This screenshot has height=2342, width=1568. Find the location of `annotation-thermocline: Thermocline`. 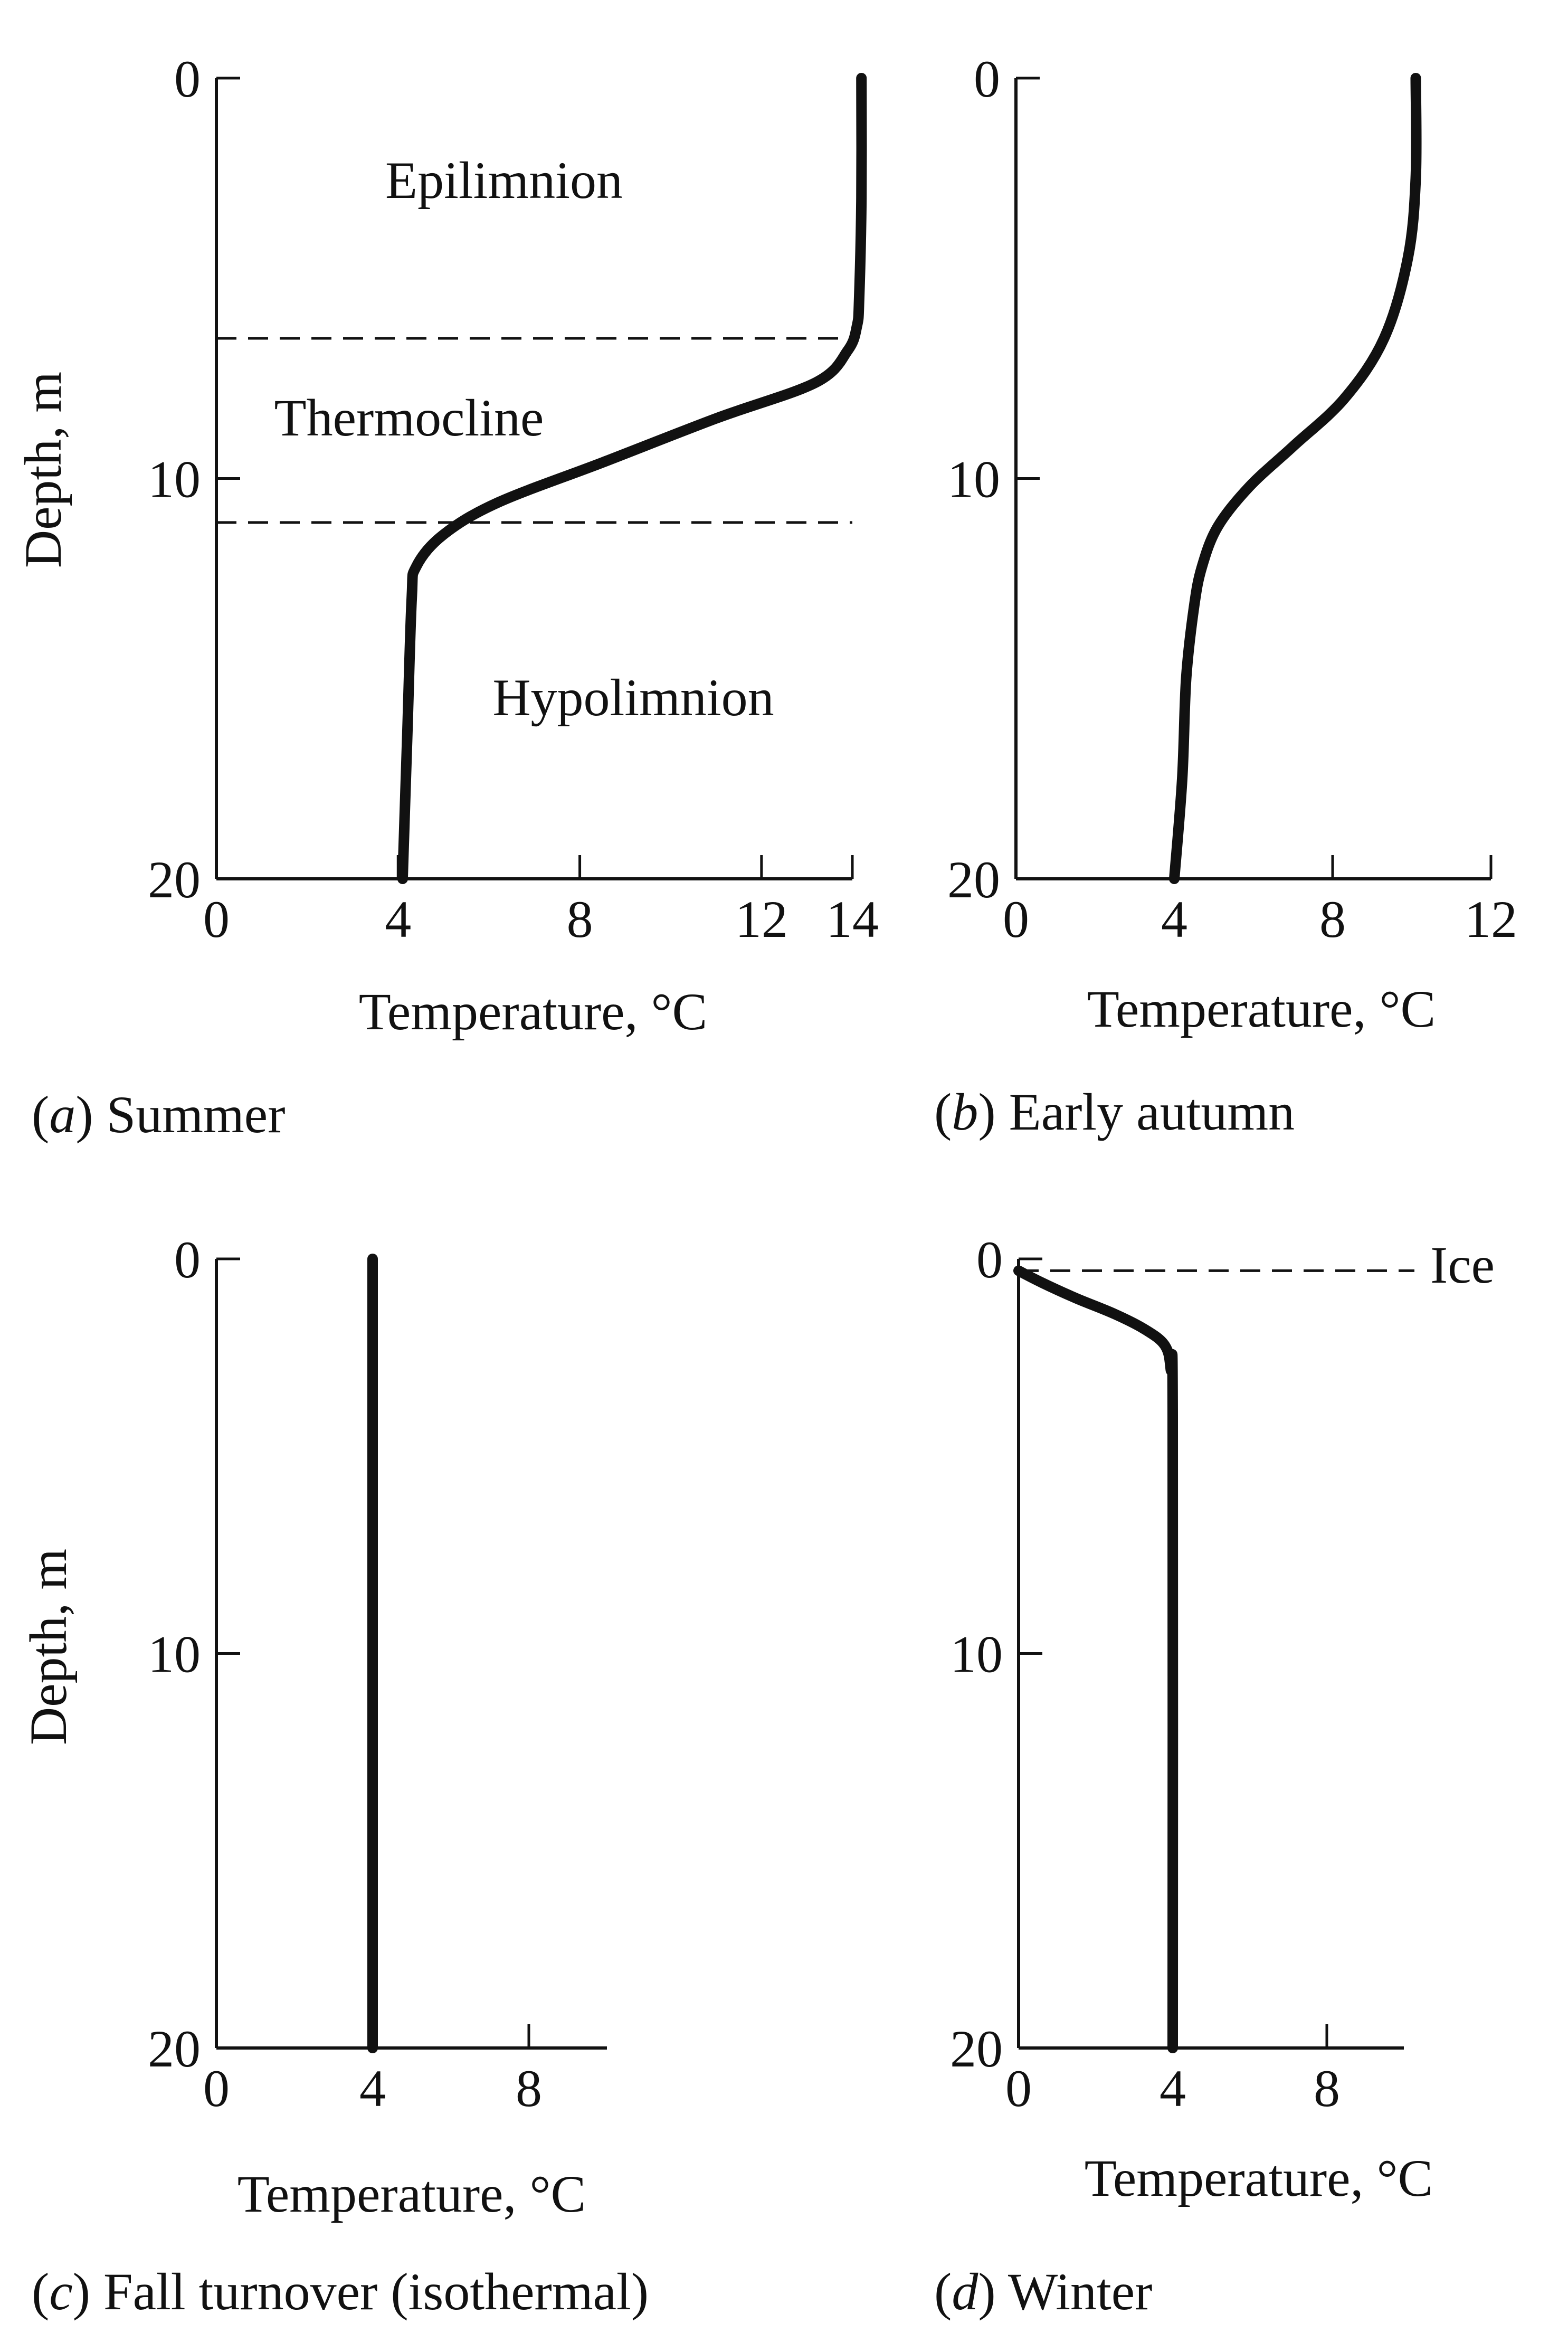

annotation-thermocline: Thermocline is located at coordinates (409, 418).